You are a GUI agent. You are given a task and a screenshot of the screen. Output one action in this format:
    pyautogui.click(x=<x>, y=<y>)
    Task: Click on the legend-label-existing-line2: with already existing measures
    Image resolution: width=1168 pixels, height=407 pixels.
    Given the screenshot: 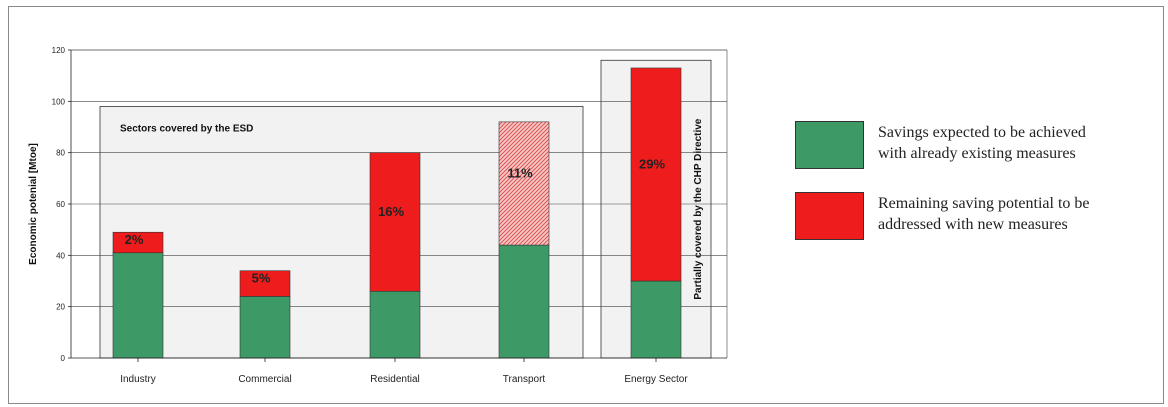 What is the action you would take?
    pyautogui.click(x=977, y=153)
    